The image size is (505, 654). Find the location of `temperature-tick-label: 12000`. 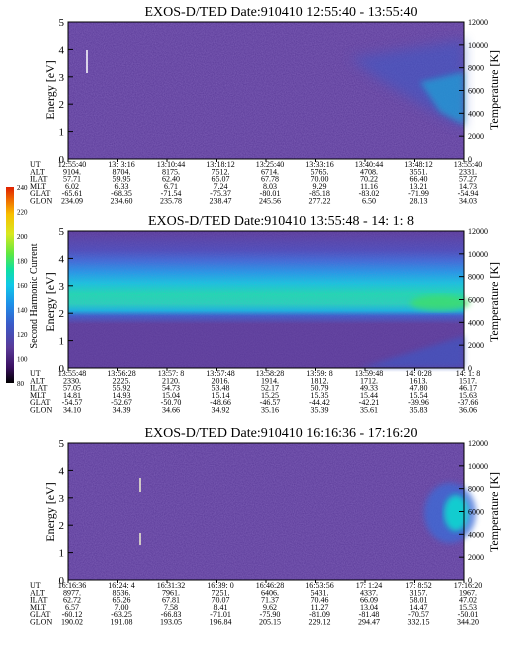

temperature-tick-label: 12000 is located at coordinates (478, 22).